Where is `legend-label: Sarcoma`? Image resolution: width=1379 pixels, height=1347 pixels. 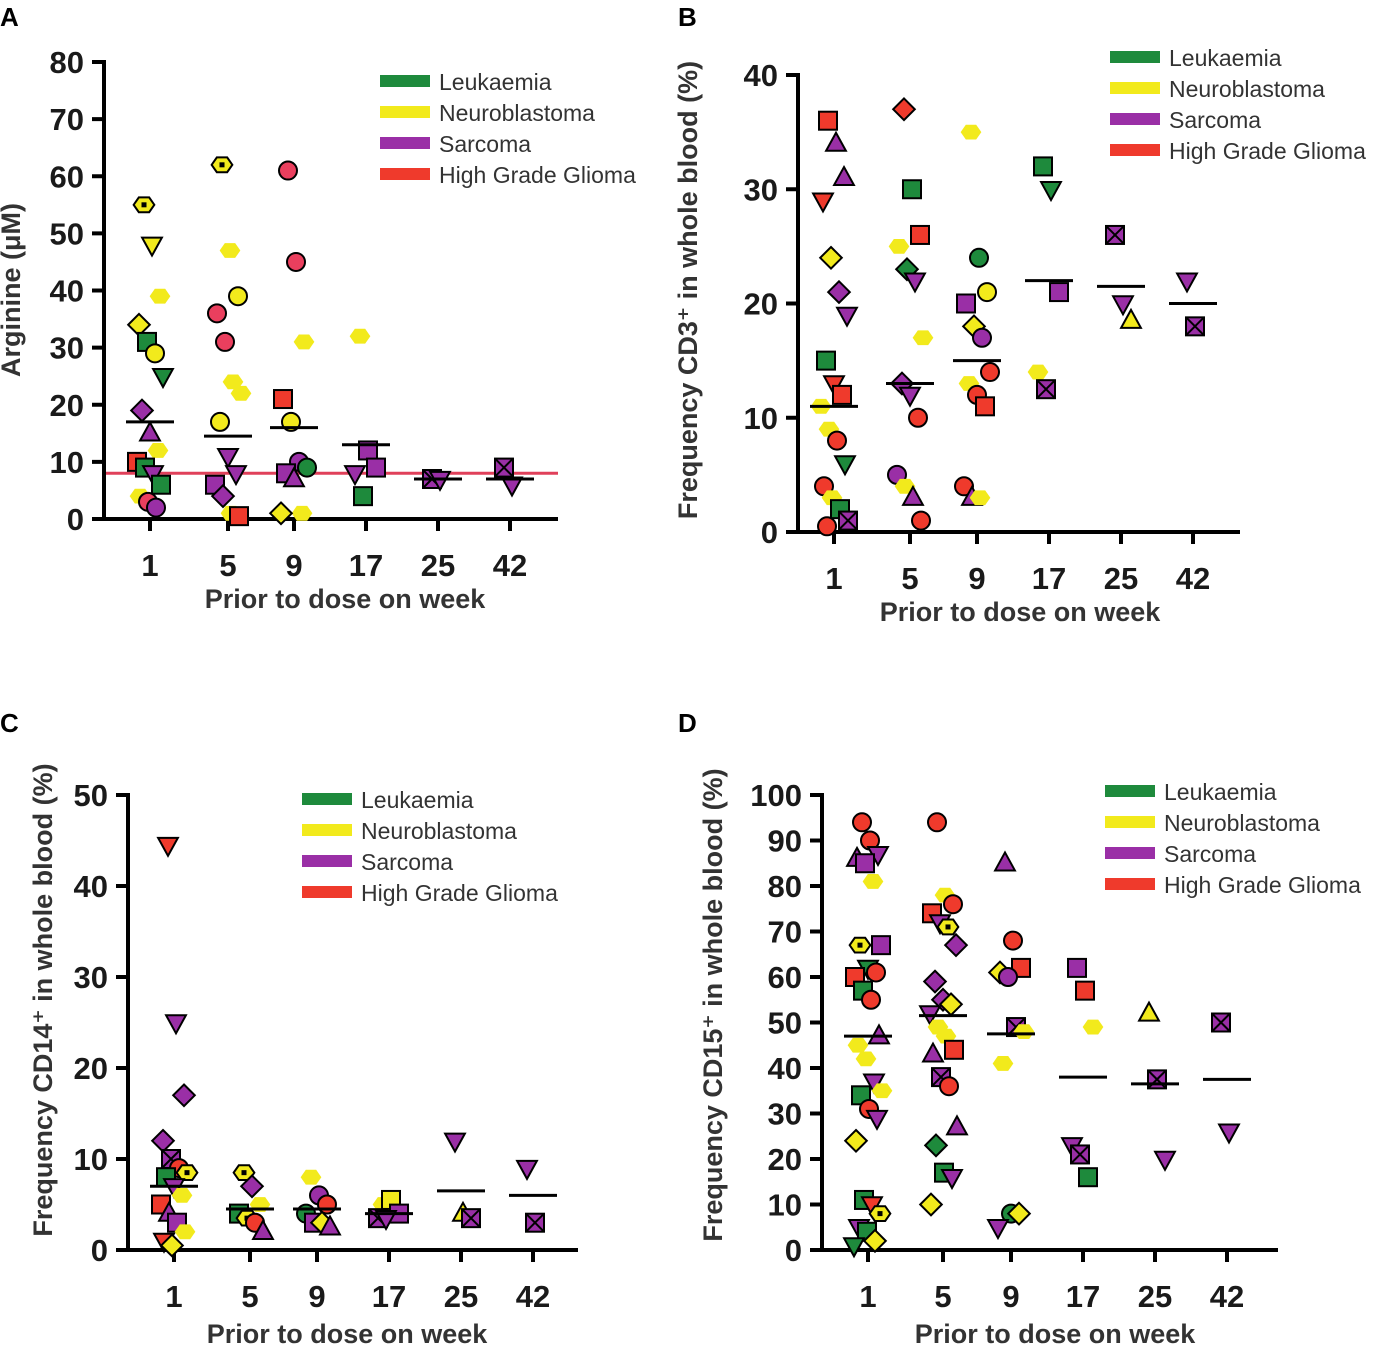
legend-label: Sarcoma is located at coordinates (1210, 854).